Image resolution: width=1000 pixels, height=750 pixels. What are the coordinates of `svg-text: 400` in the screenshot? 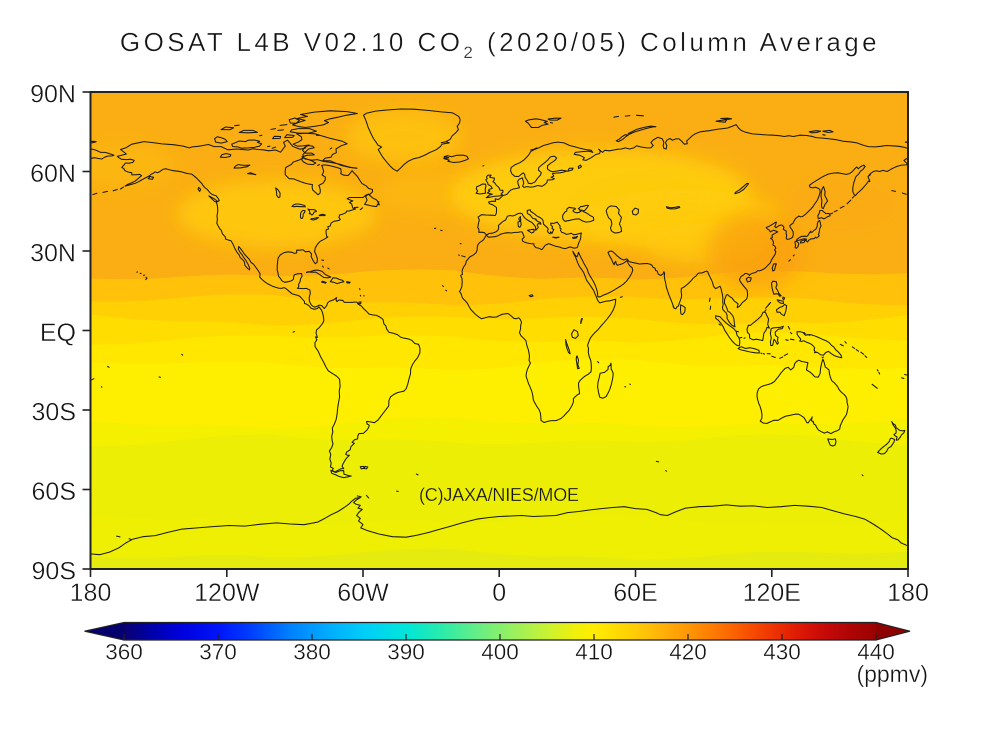 It's located at (500, 652).